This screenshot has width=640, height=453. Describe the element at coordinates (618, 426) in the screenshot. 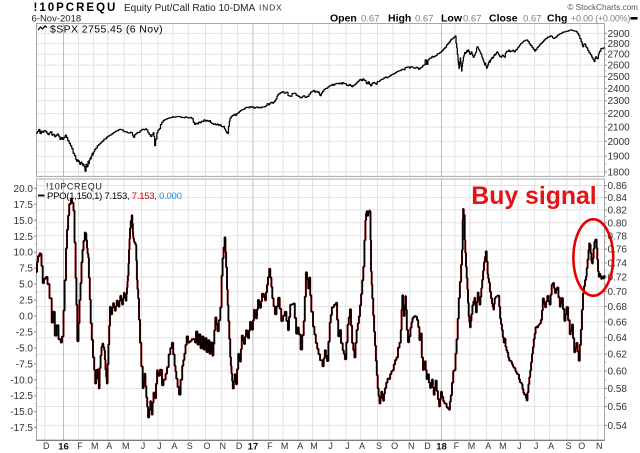

I see `svg-text: 0.54` at that location.